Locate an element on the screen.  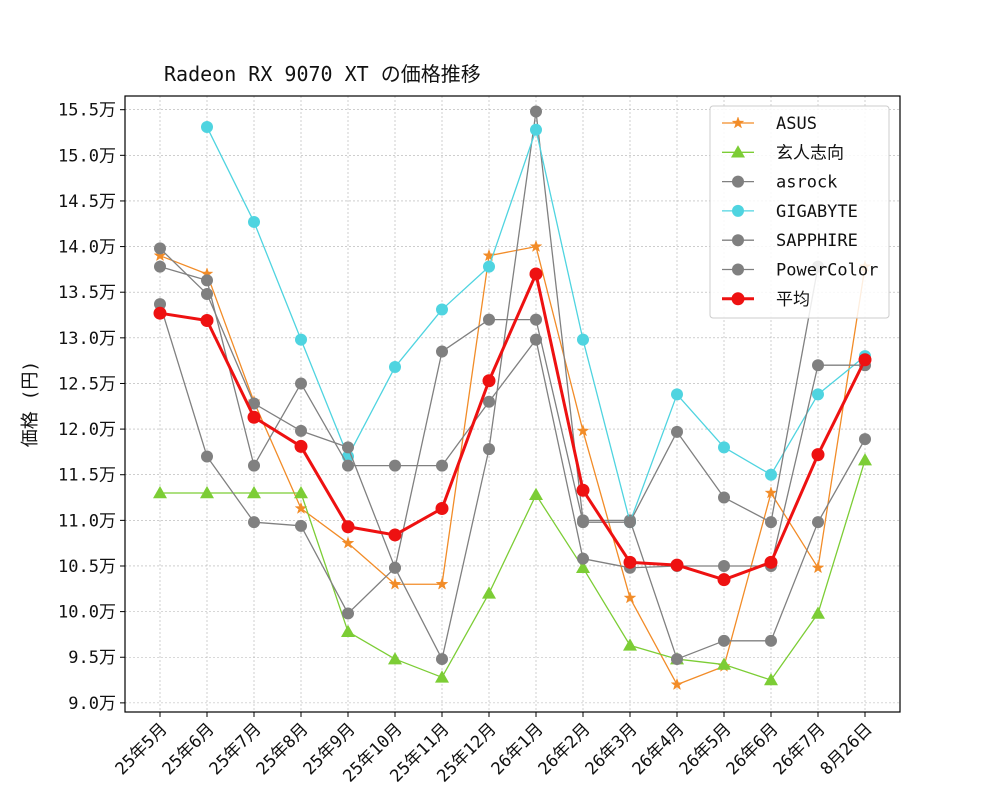
y-tick-label: 12.5万 is located at coordinates (87, 384).